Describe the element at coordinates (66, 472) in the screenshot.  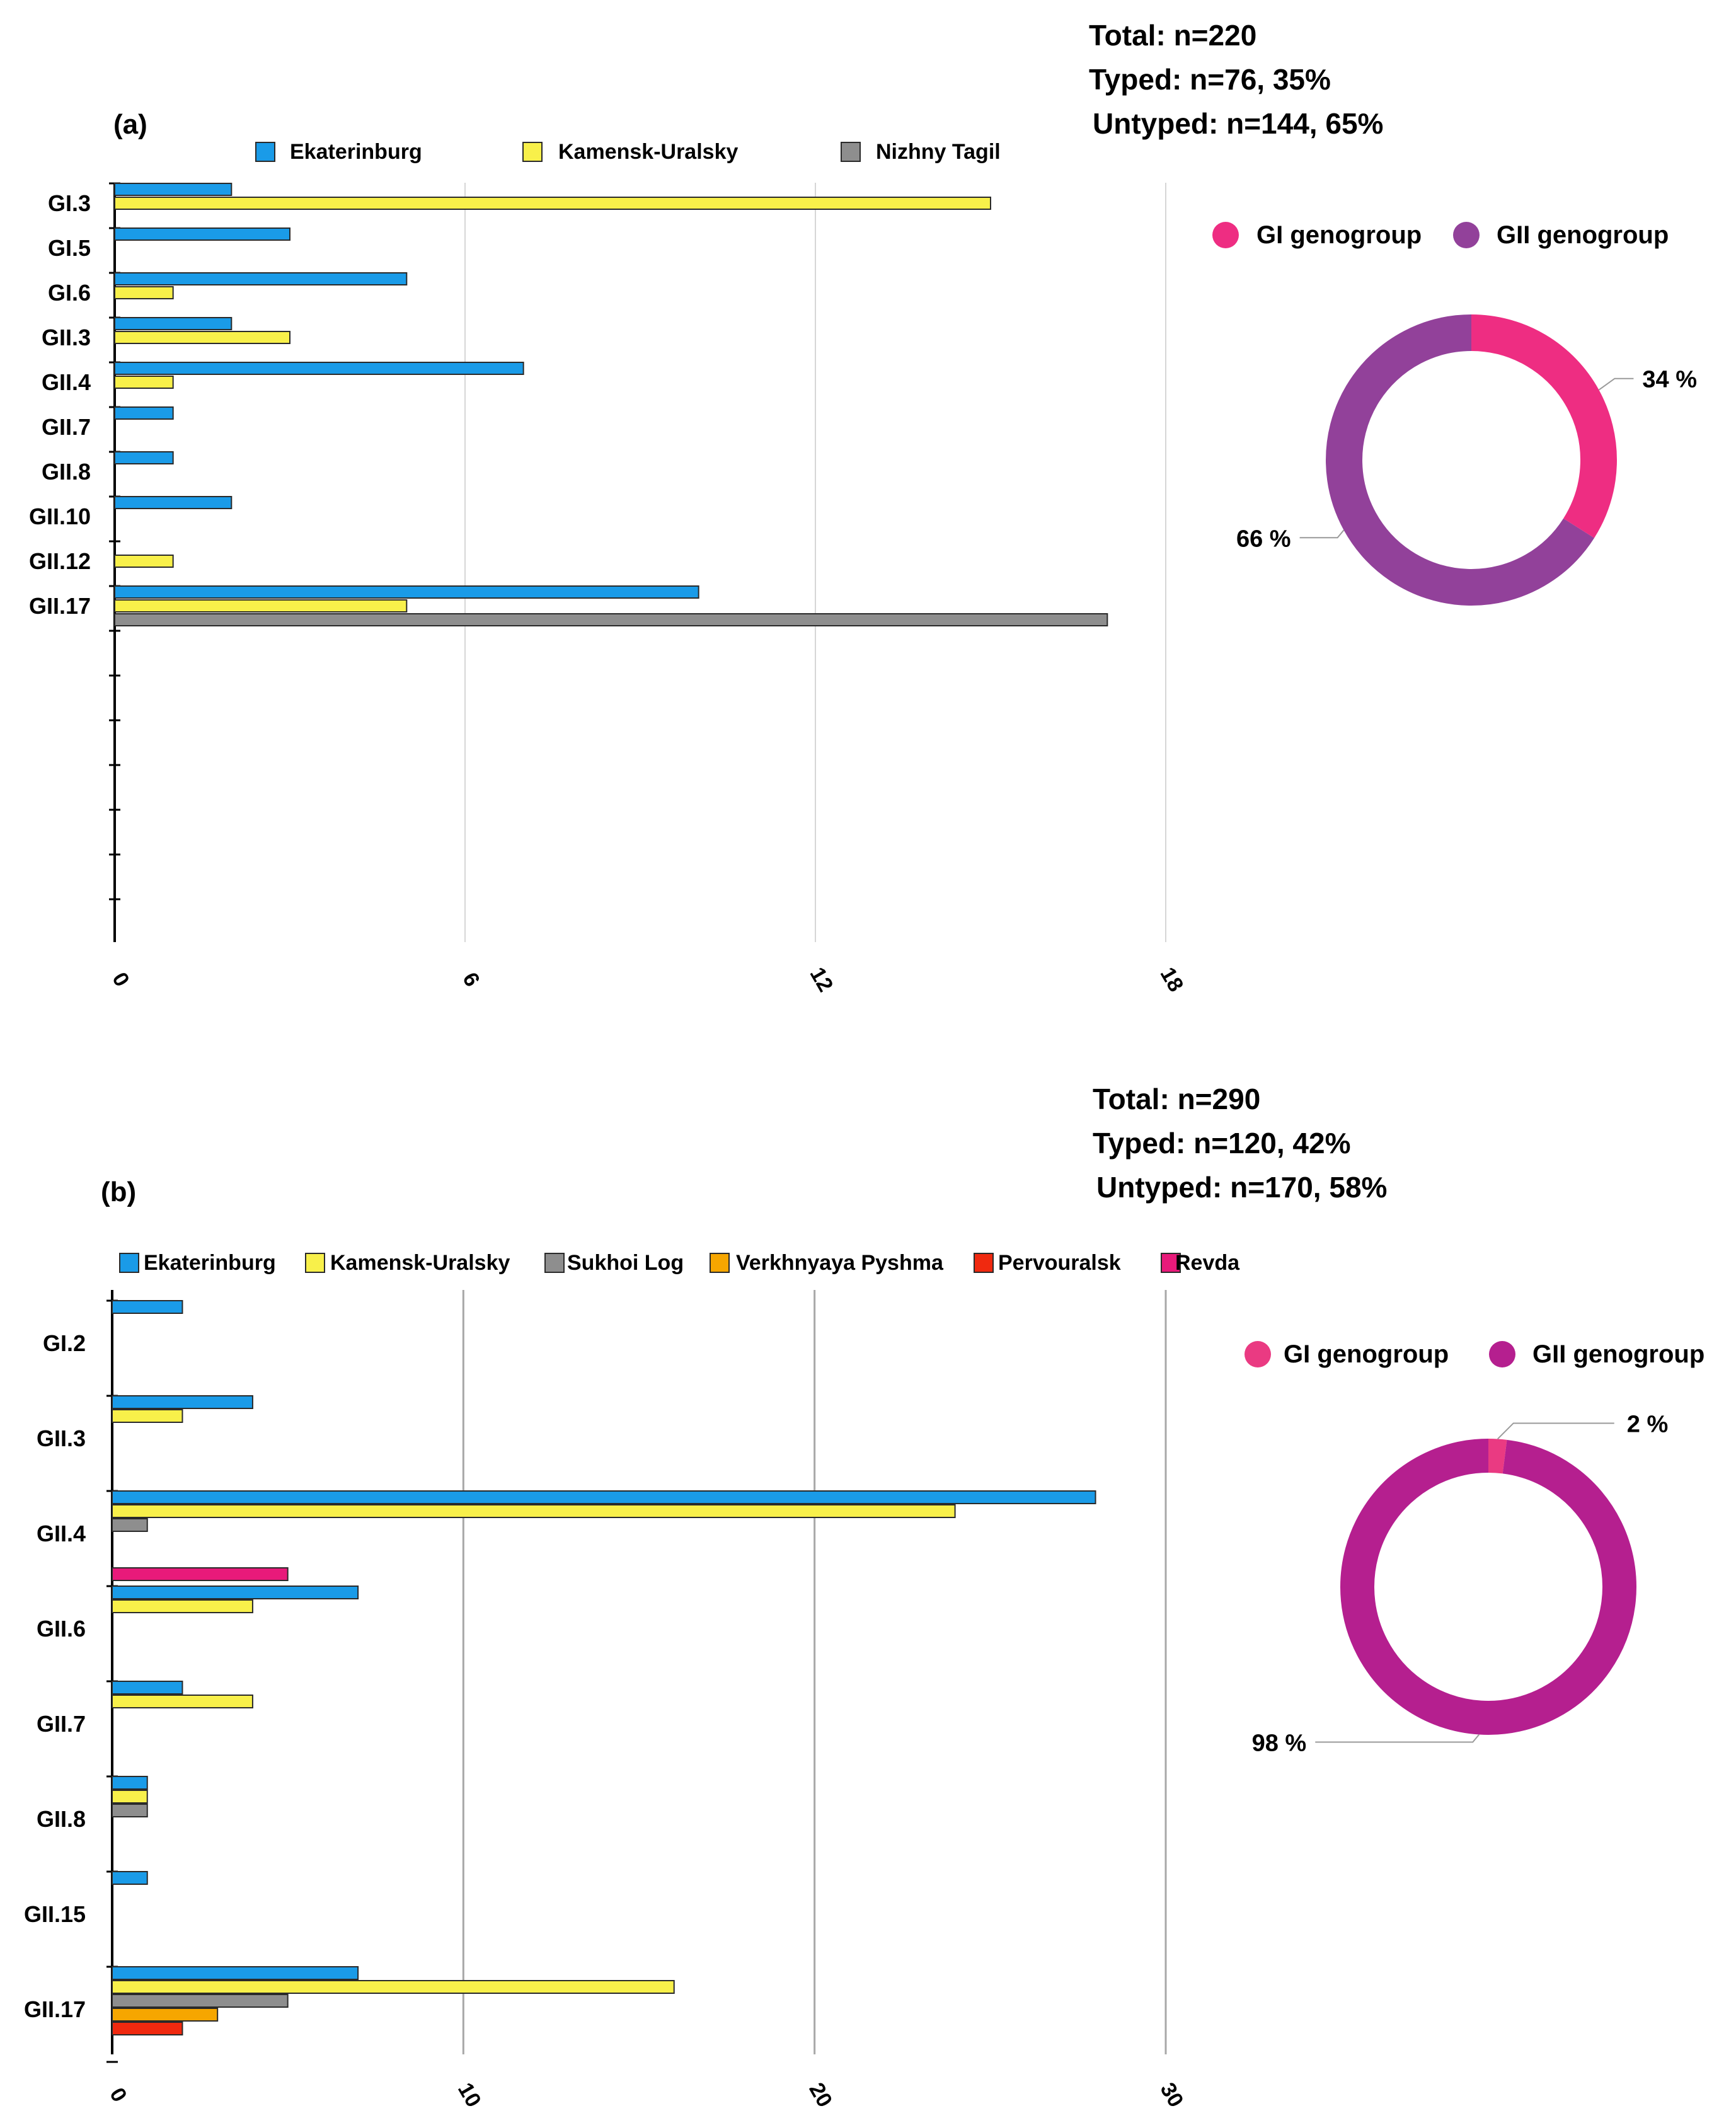
I see `panel-a-category-label-6: GII.8` at that location.